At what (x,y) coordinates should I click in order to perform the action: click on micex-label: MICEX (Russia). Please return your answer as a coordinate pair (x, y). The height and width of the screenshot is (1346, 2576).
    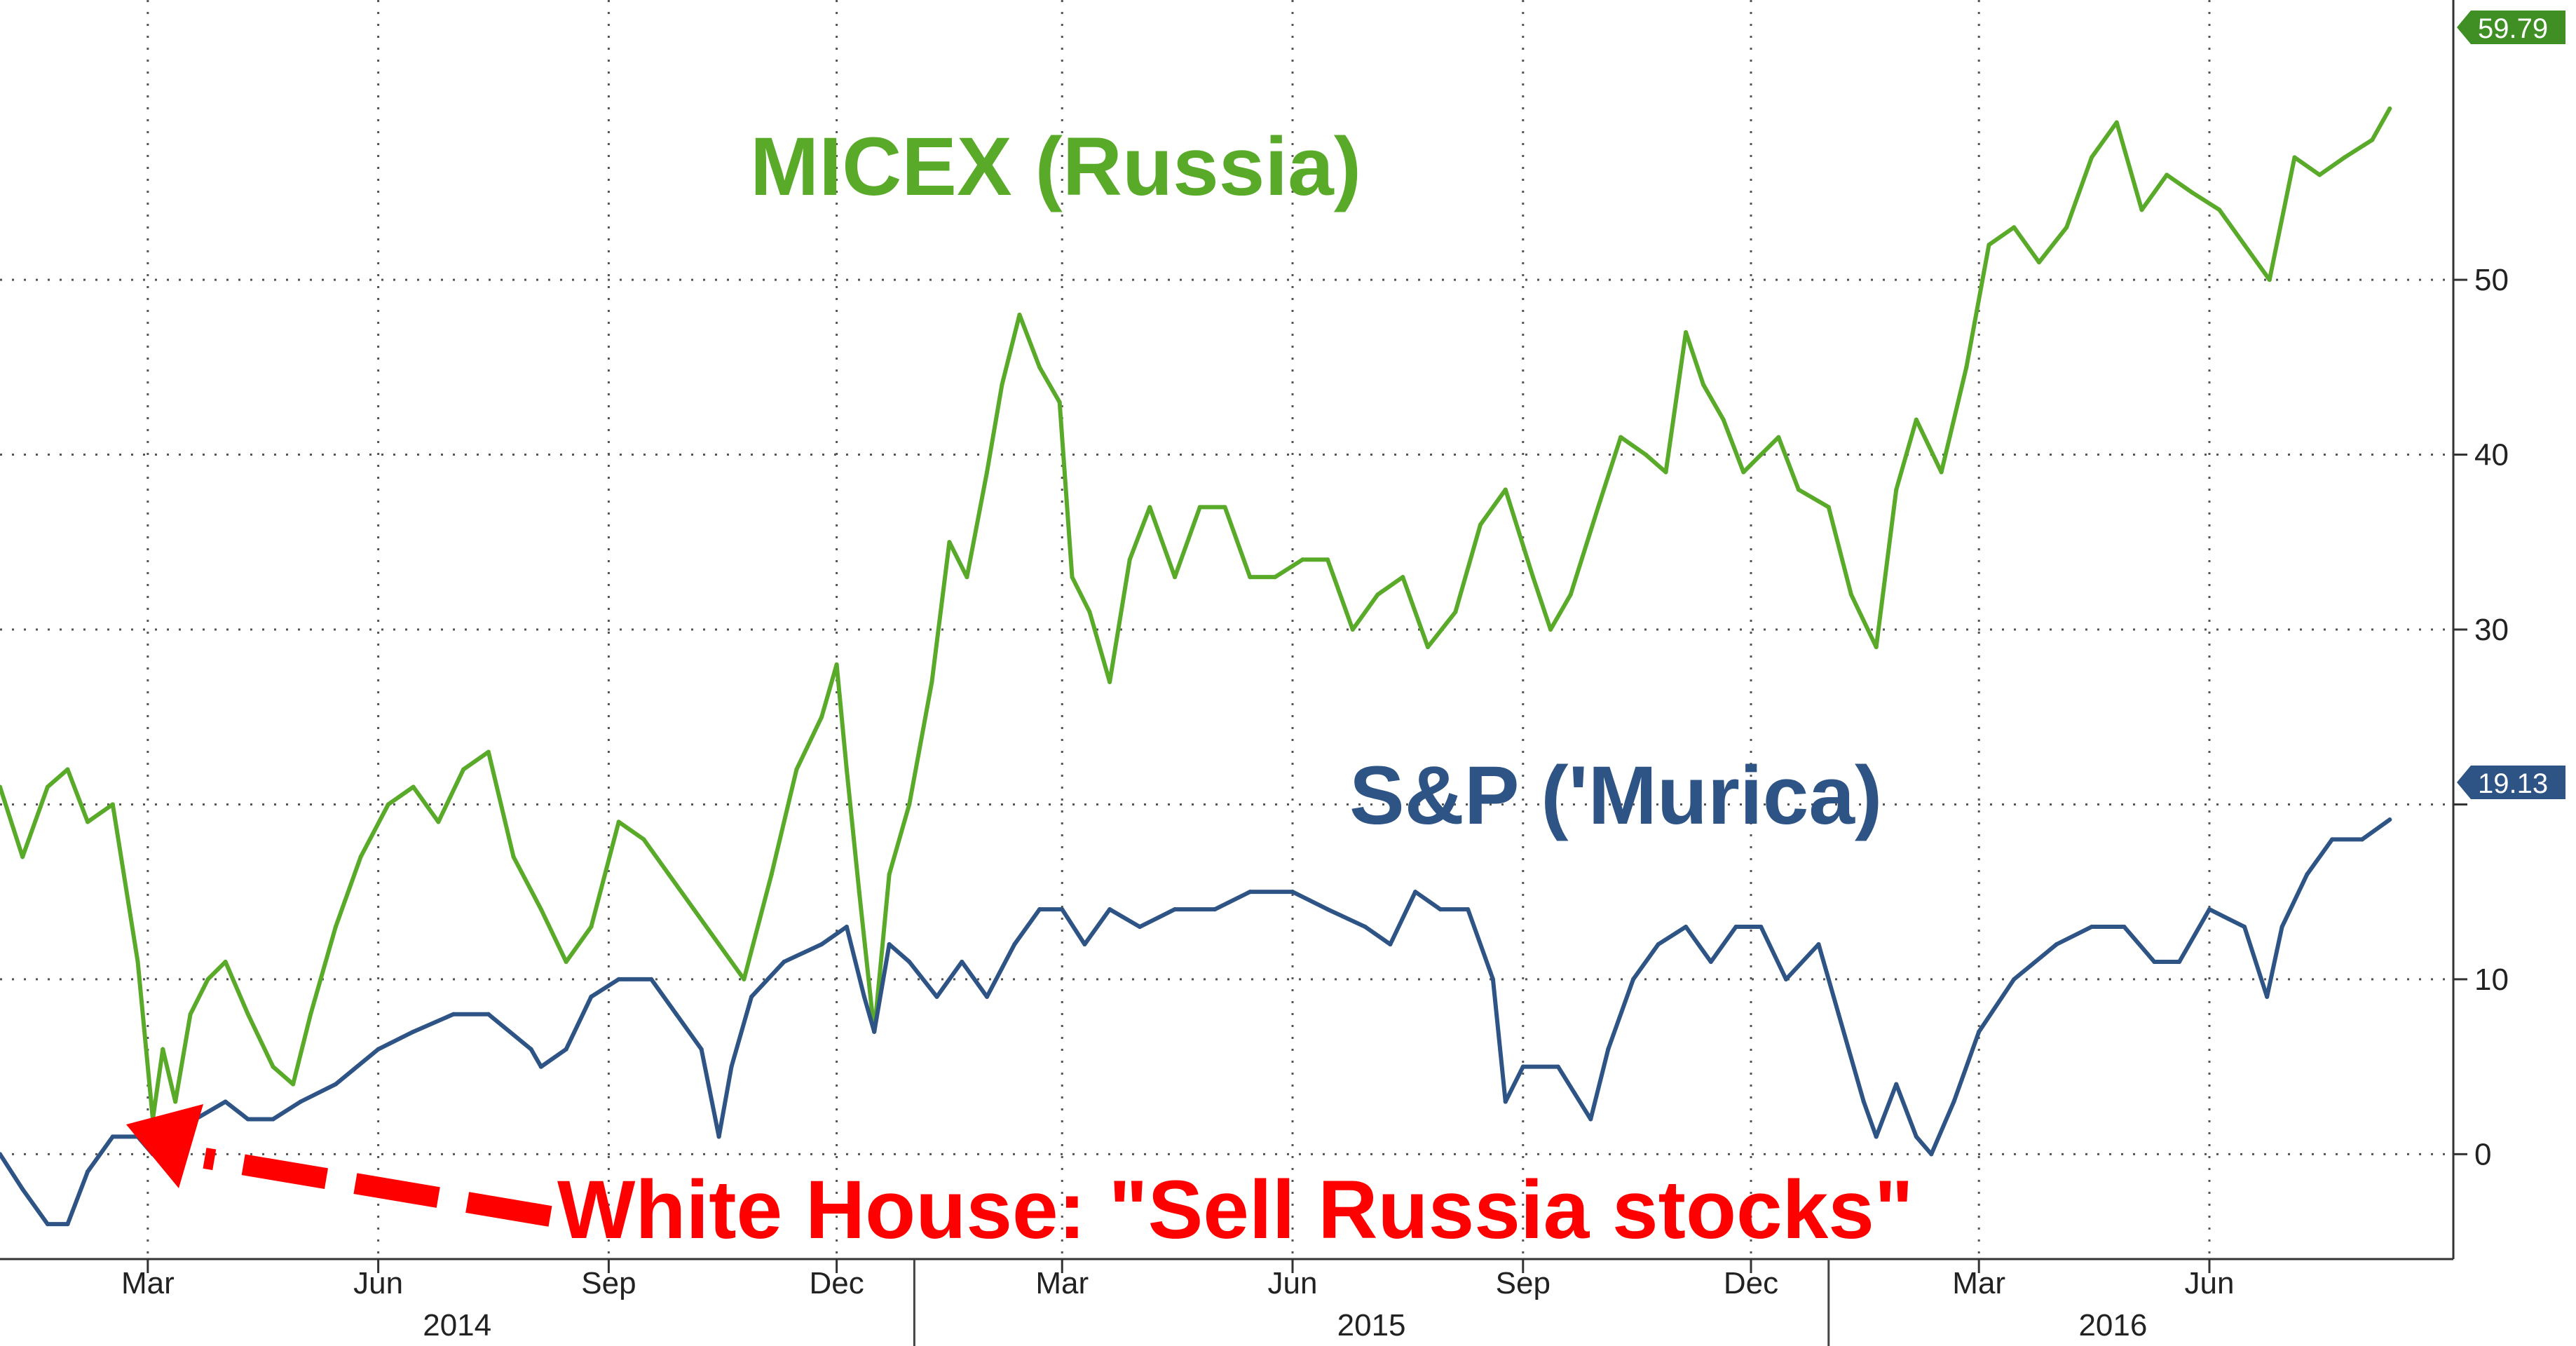
    Looking at the image, I should click on (1055, 167).